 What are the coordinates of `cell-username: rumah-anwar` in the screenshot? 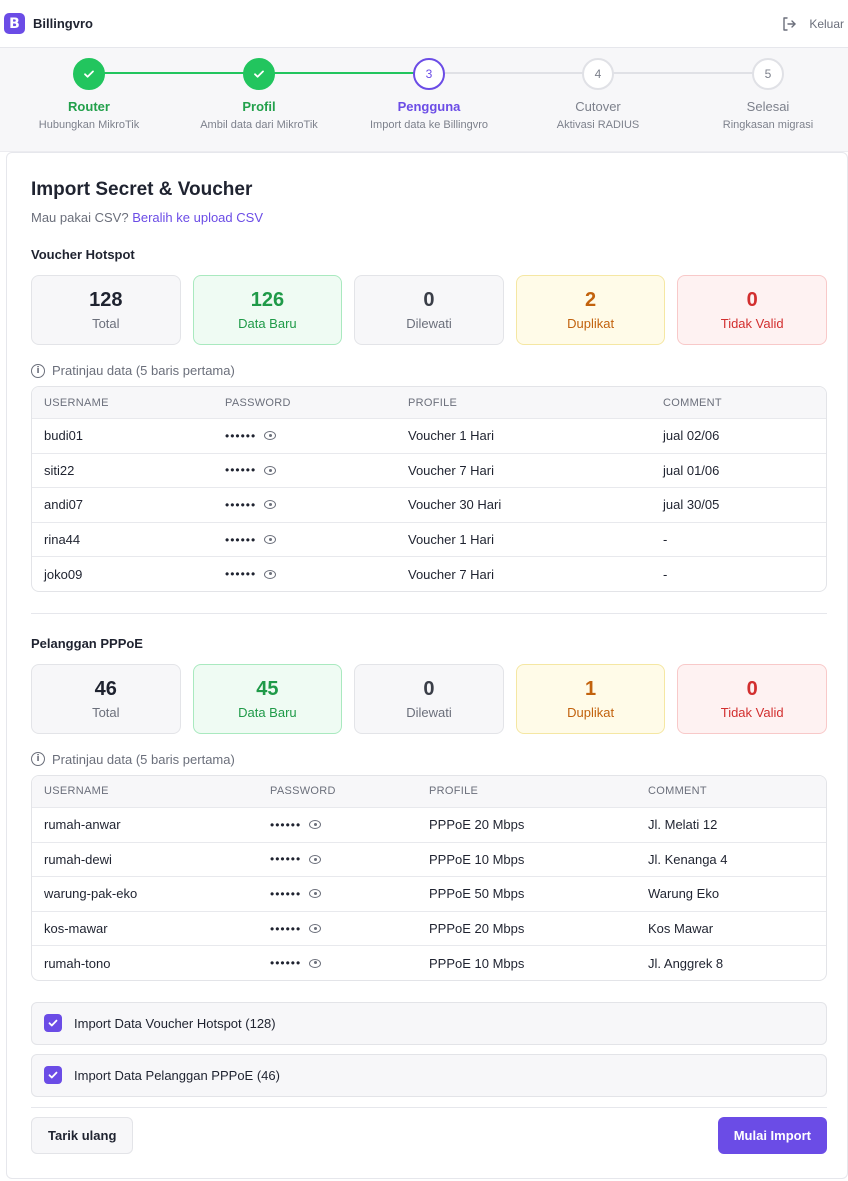 It's located at (82, 825).